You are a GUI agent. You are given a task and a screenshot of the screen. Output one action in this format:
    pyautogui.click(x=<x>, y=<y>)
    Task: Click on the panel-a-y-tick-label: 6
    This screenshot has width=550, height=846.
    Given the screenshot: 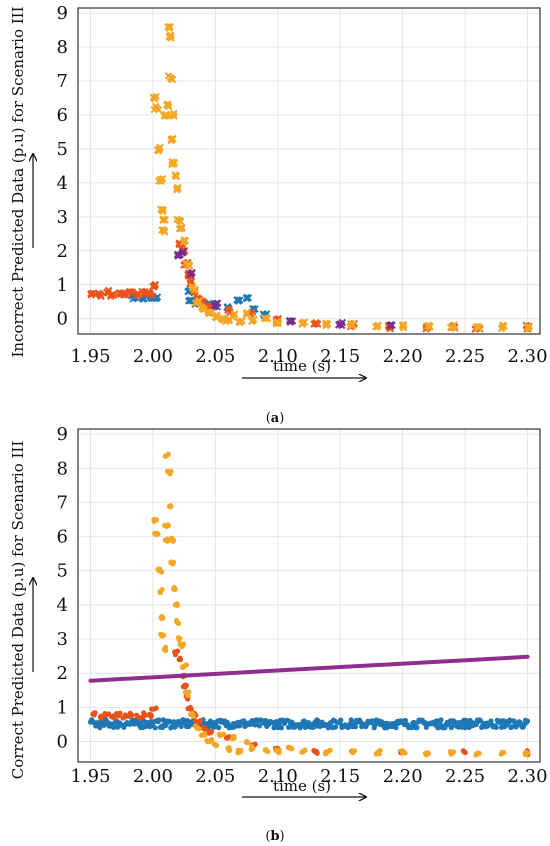 What is the action you would take?
    pyautogui.click(x=62, y=115)
    